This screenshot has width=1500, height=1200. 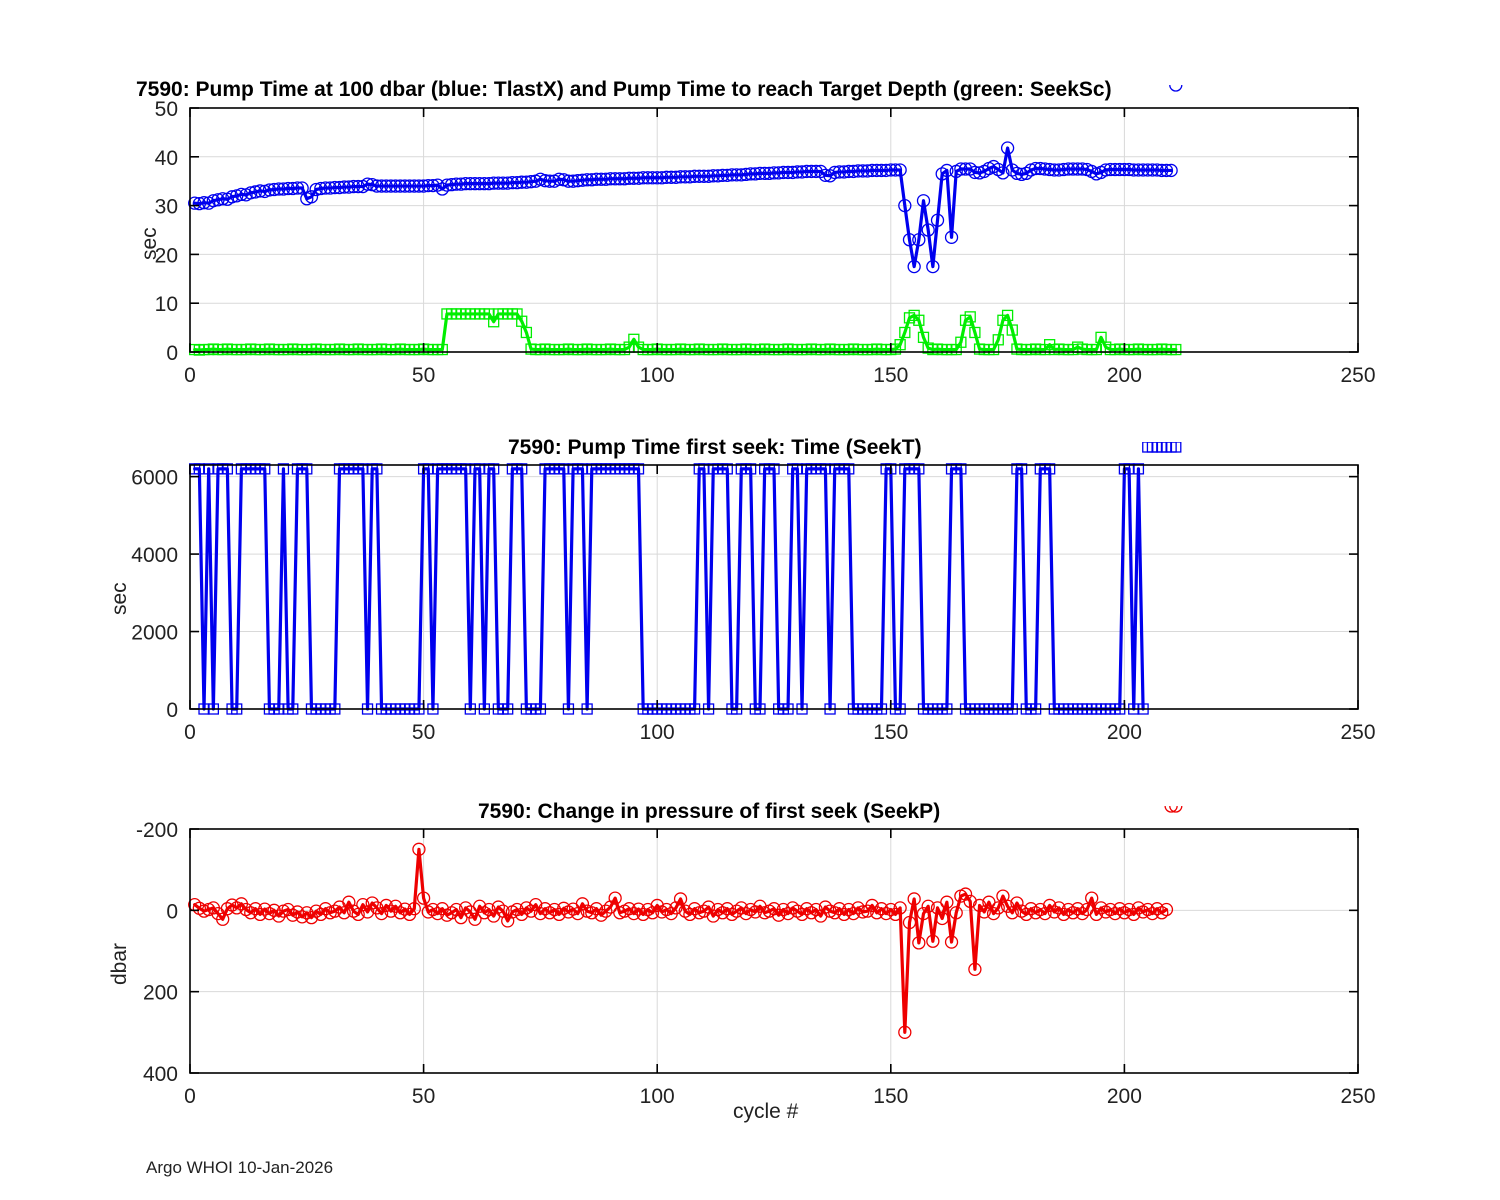 I want to click on svg-text: 4000, so click(x=154, y=555).